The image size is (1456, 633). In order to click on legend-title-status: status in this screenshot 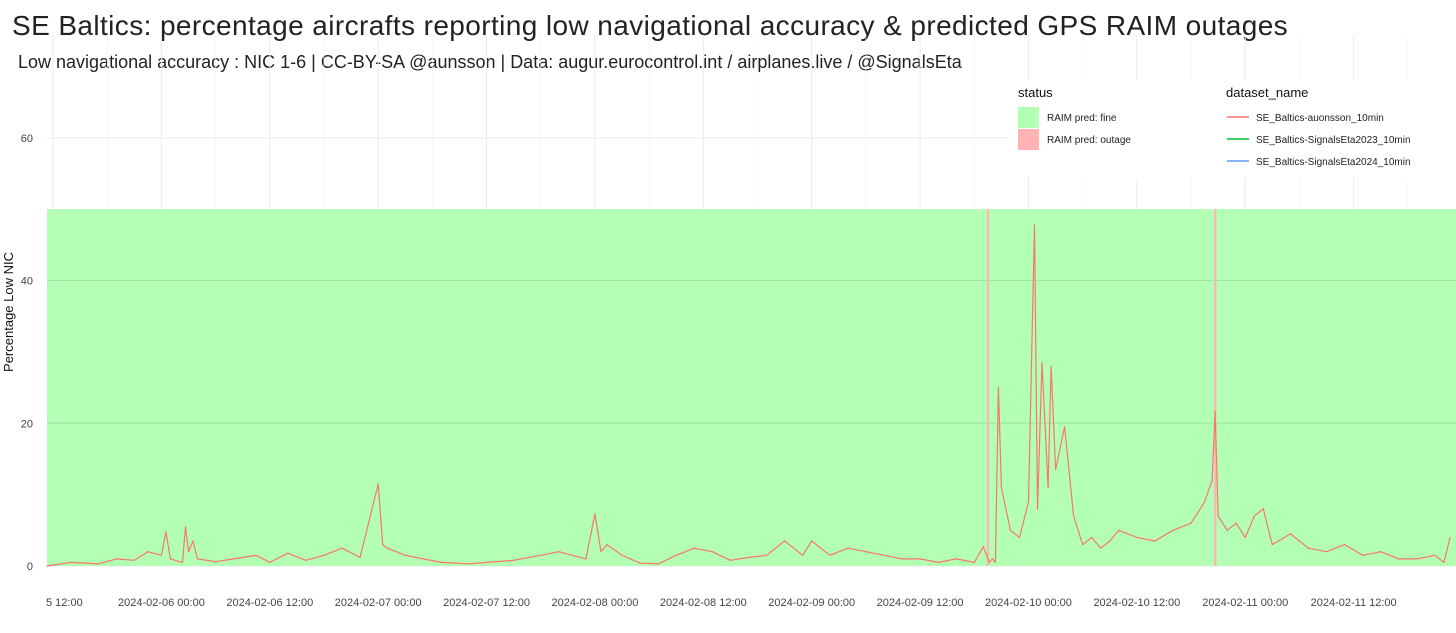, I will do `click(1035, 92)`.